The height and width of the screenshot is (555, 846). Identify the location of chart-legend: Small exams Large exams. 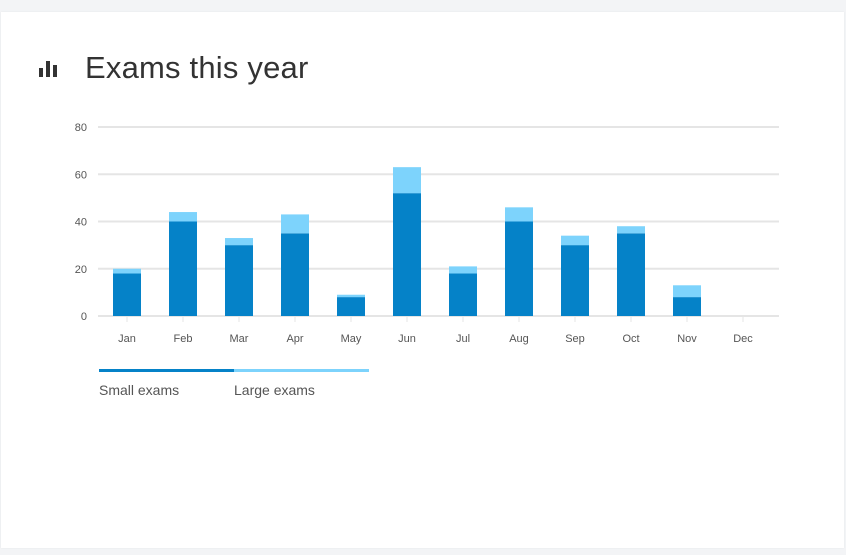
(234, 383).